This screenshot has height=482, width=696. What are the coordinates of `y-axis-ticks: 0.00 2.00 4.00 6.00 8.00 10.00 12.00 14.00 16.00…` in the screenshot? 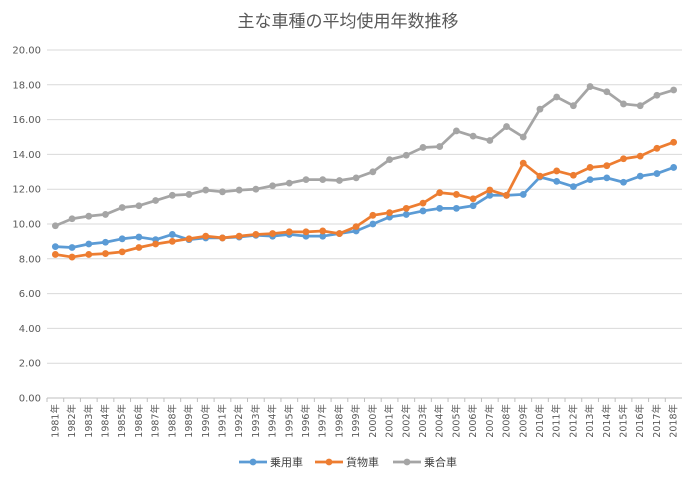 It's located at (26, 225).